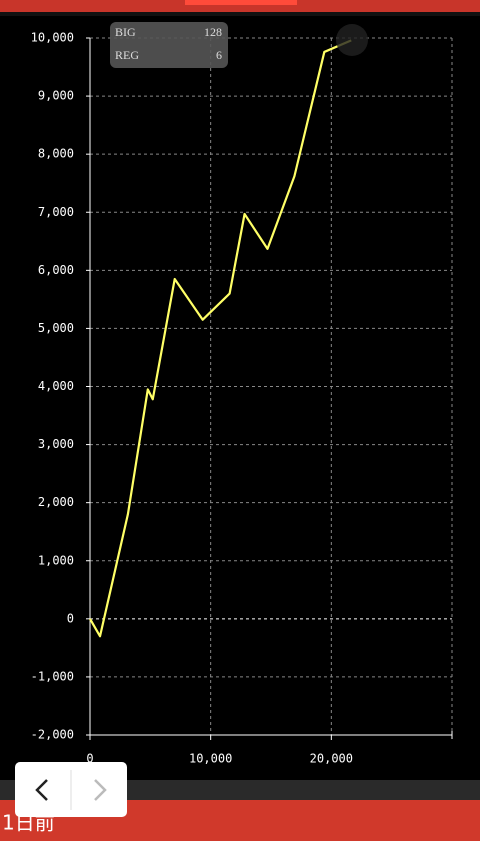  I want to click on prev-button, so click(41, 790).